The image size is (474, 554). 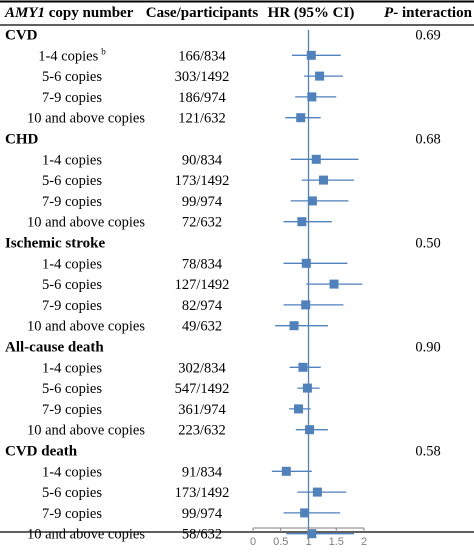 What do you see at coordinates (427, 36) in the screenshot?
I see `p-interaction-value: 0.69` at bounding box center [427, 36].